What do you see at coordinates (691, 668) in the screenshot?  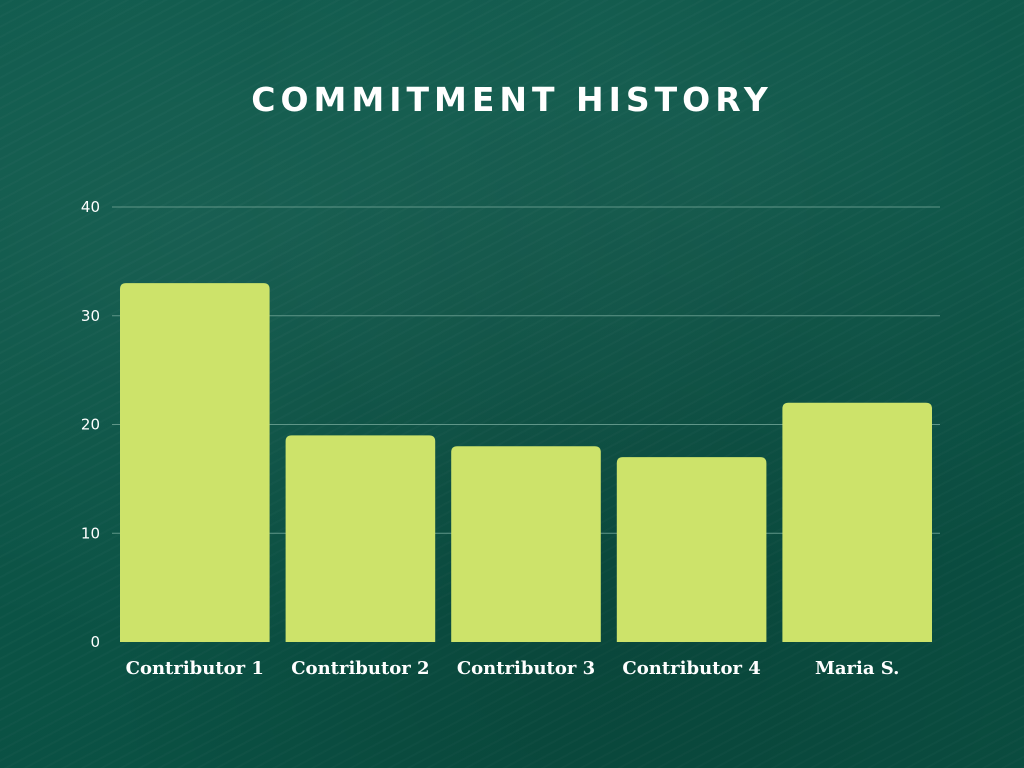 I see `x-category-label: Contributor 4` at bounding box center [691, 668].